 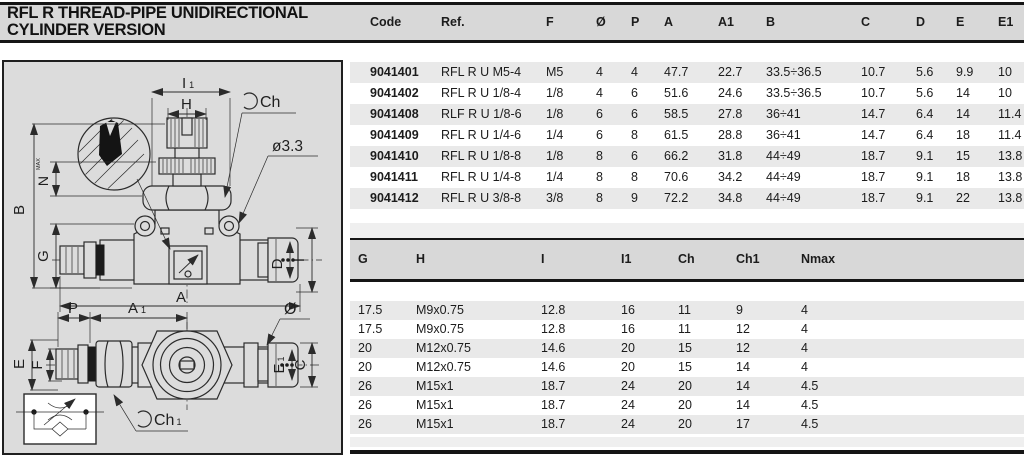 I want to click on col-ref: Ref., so click(x=453, y=22).